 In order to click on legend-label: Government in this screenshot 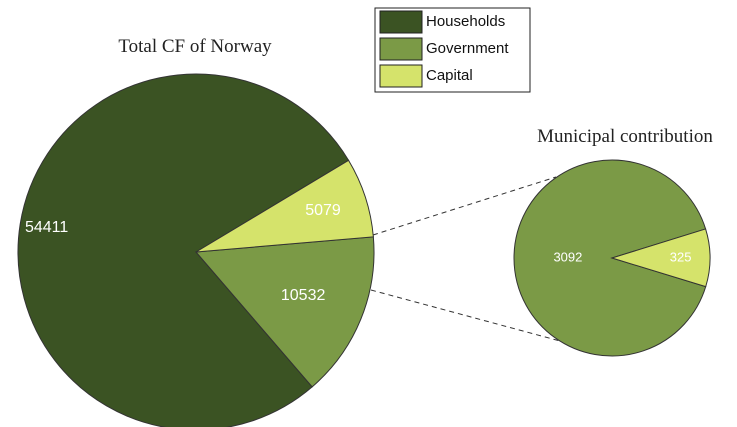, I will do `click(467, 48)`.